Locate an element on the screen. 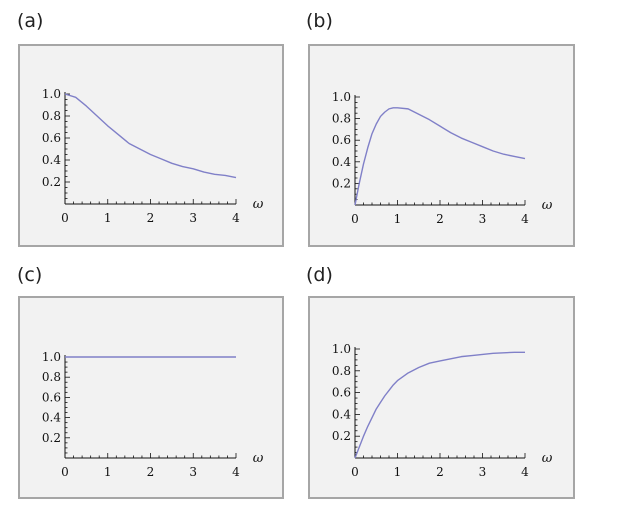  panel-label-b: (b) is located at coordinates (319, 21).